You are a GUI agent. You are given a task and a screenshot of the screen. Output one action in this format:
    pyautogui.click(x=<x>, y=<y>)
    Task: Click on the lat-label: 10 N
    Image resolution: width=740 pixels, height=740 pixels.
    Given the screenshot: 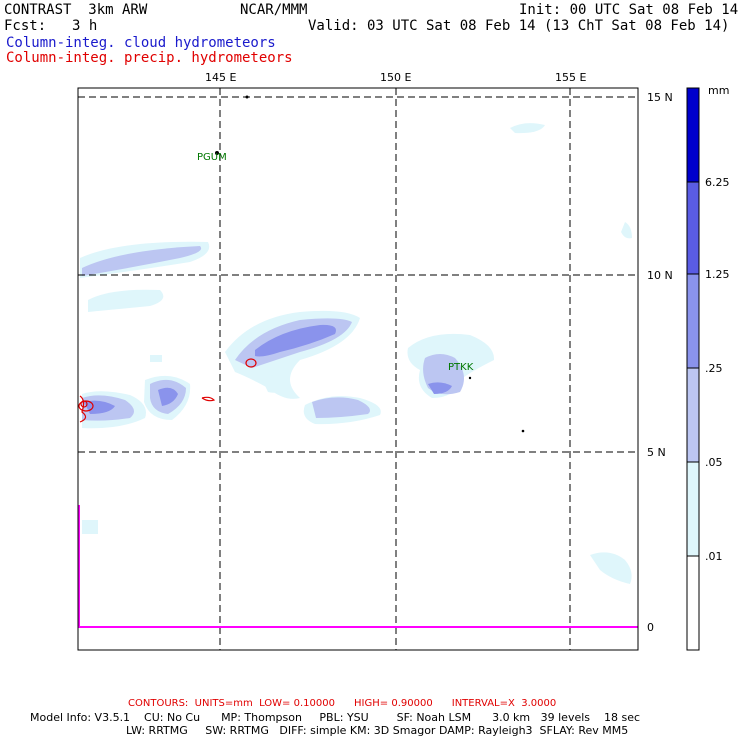 What is the action you would take?
    pyautogui.click(x=660, y=275)
    